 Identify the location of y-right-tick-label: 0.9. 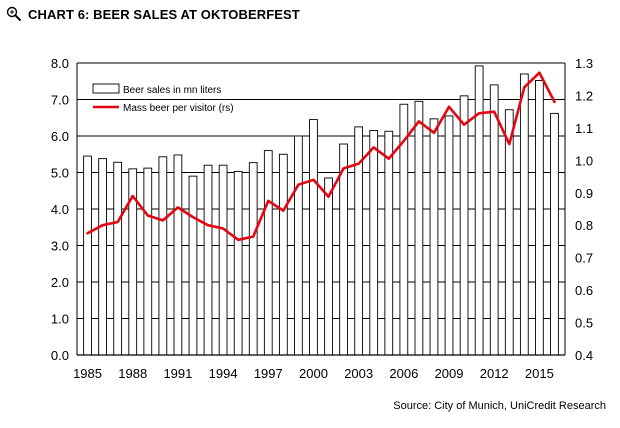
(584, 193).